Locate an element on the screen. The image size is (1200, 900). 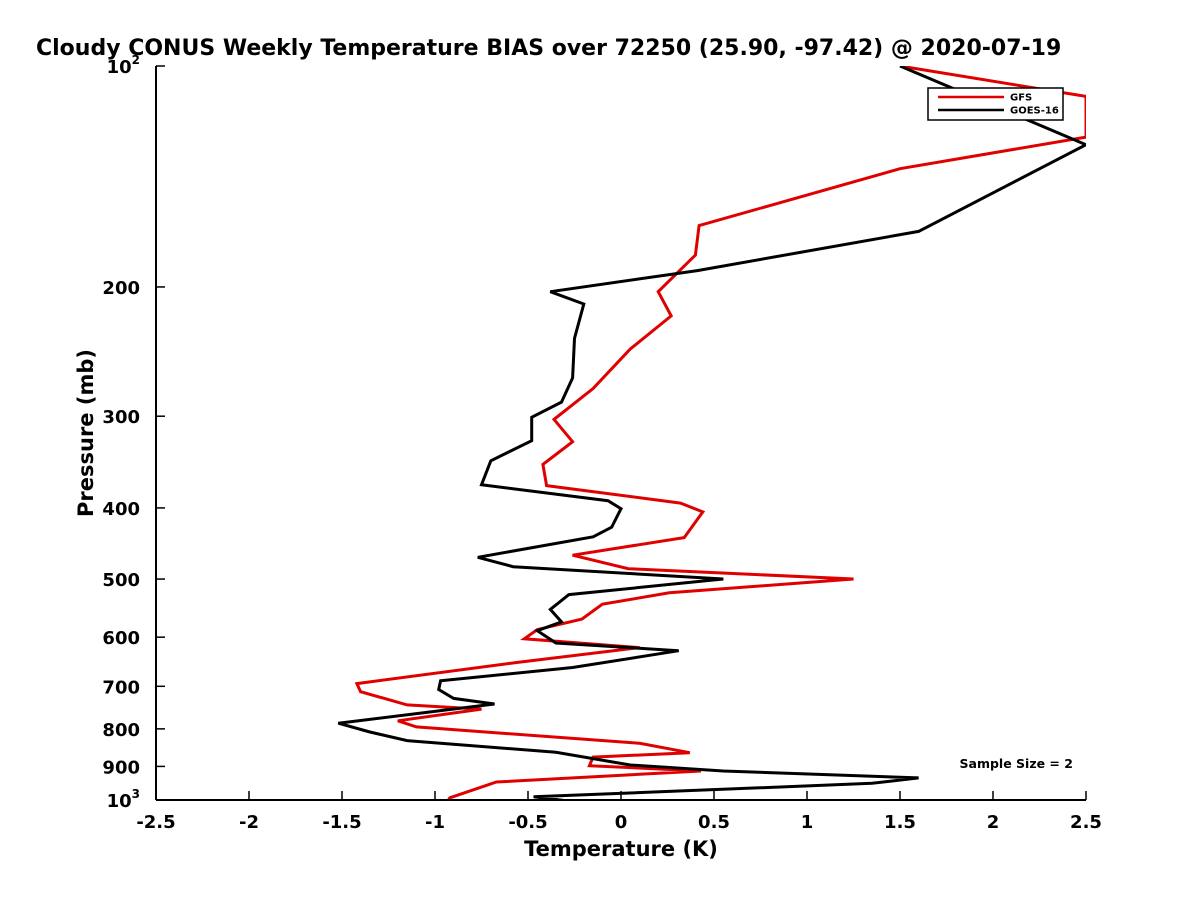
annotation-layer: Sample Size = 2 is located at coordinates (1016, 763).